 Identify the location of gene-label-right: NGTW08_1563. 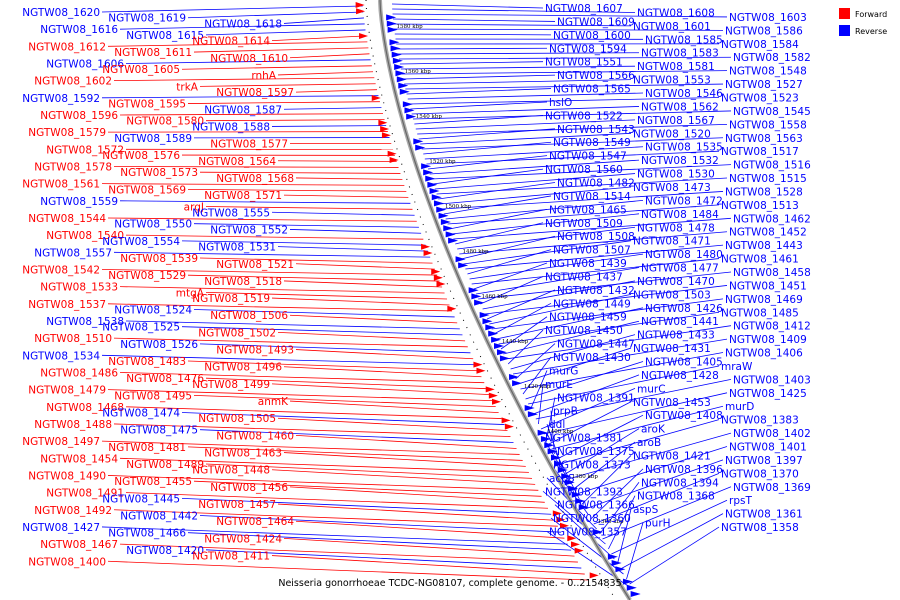
(764, 139).